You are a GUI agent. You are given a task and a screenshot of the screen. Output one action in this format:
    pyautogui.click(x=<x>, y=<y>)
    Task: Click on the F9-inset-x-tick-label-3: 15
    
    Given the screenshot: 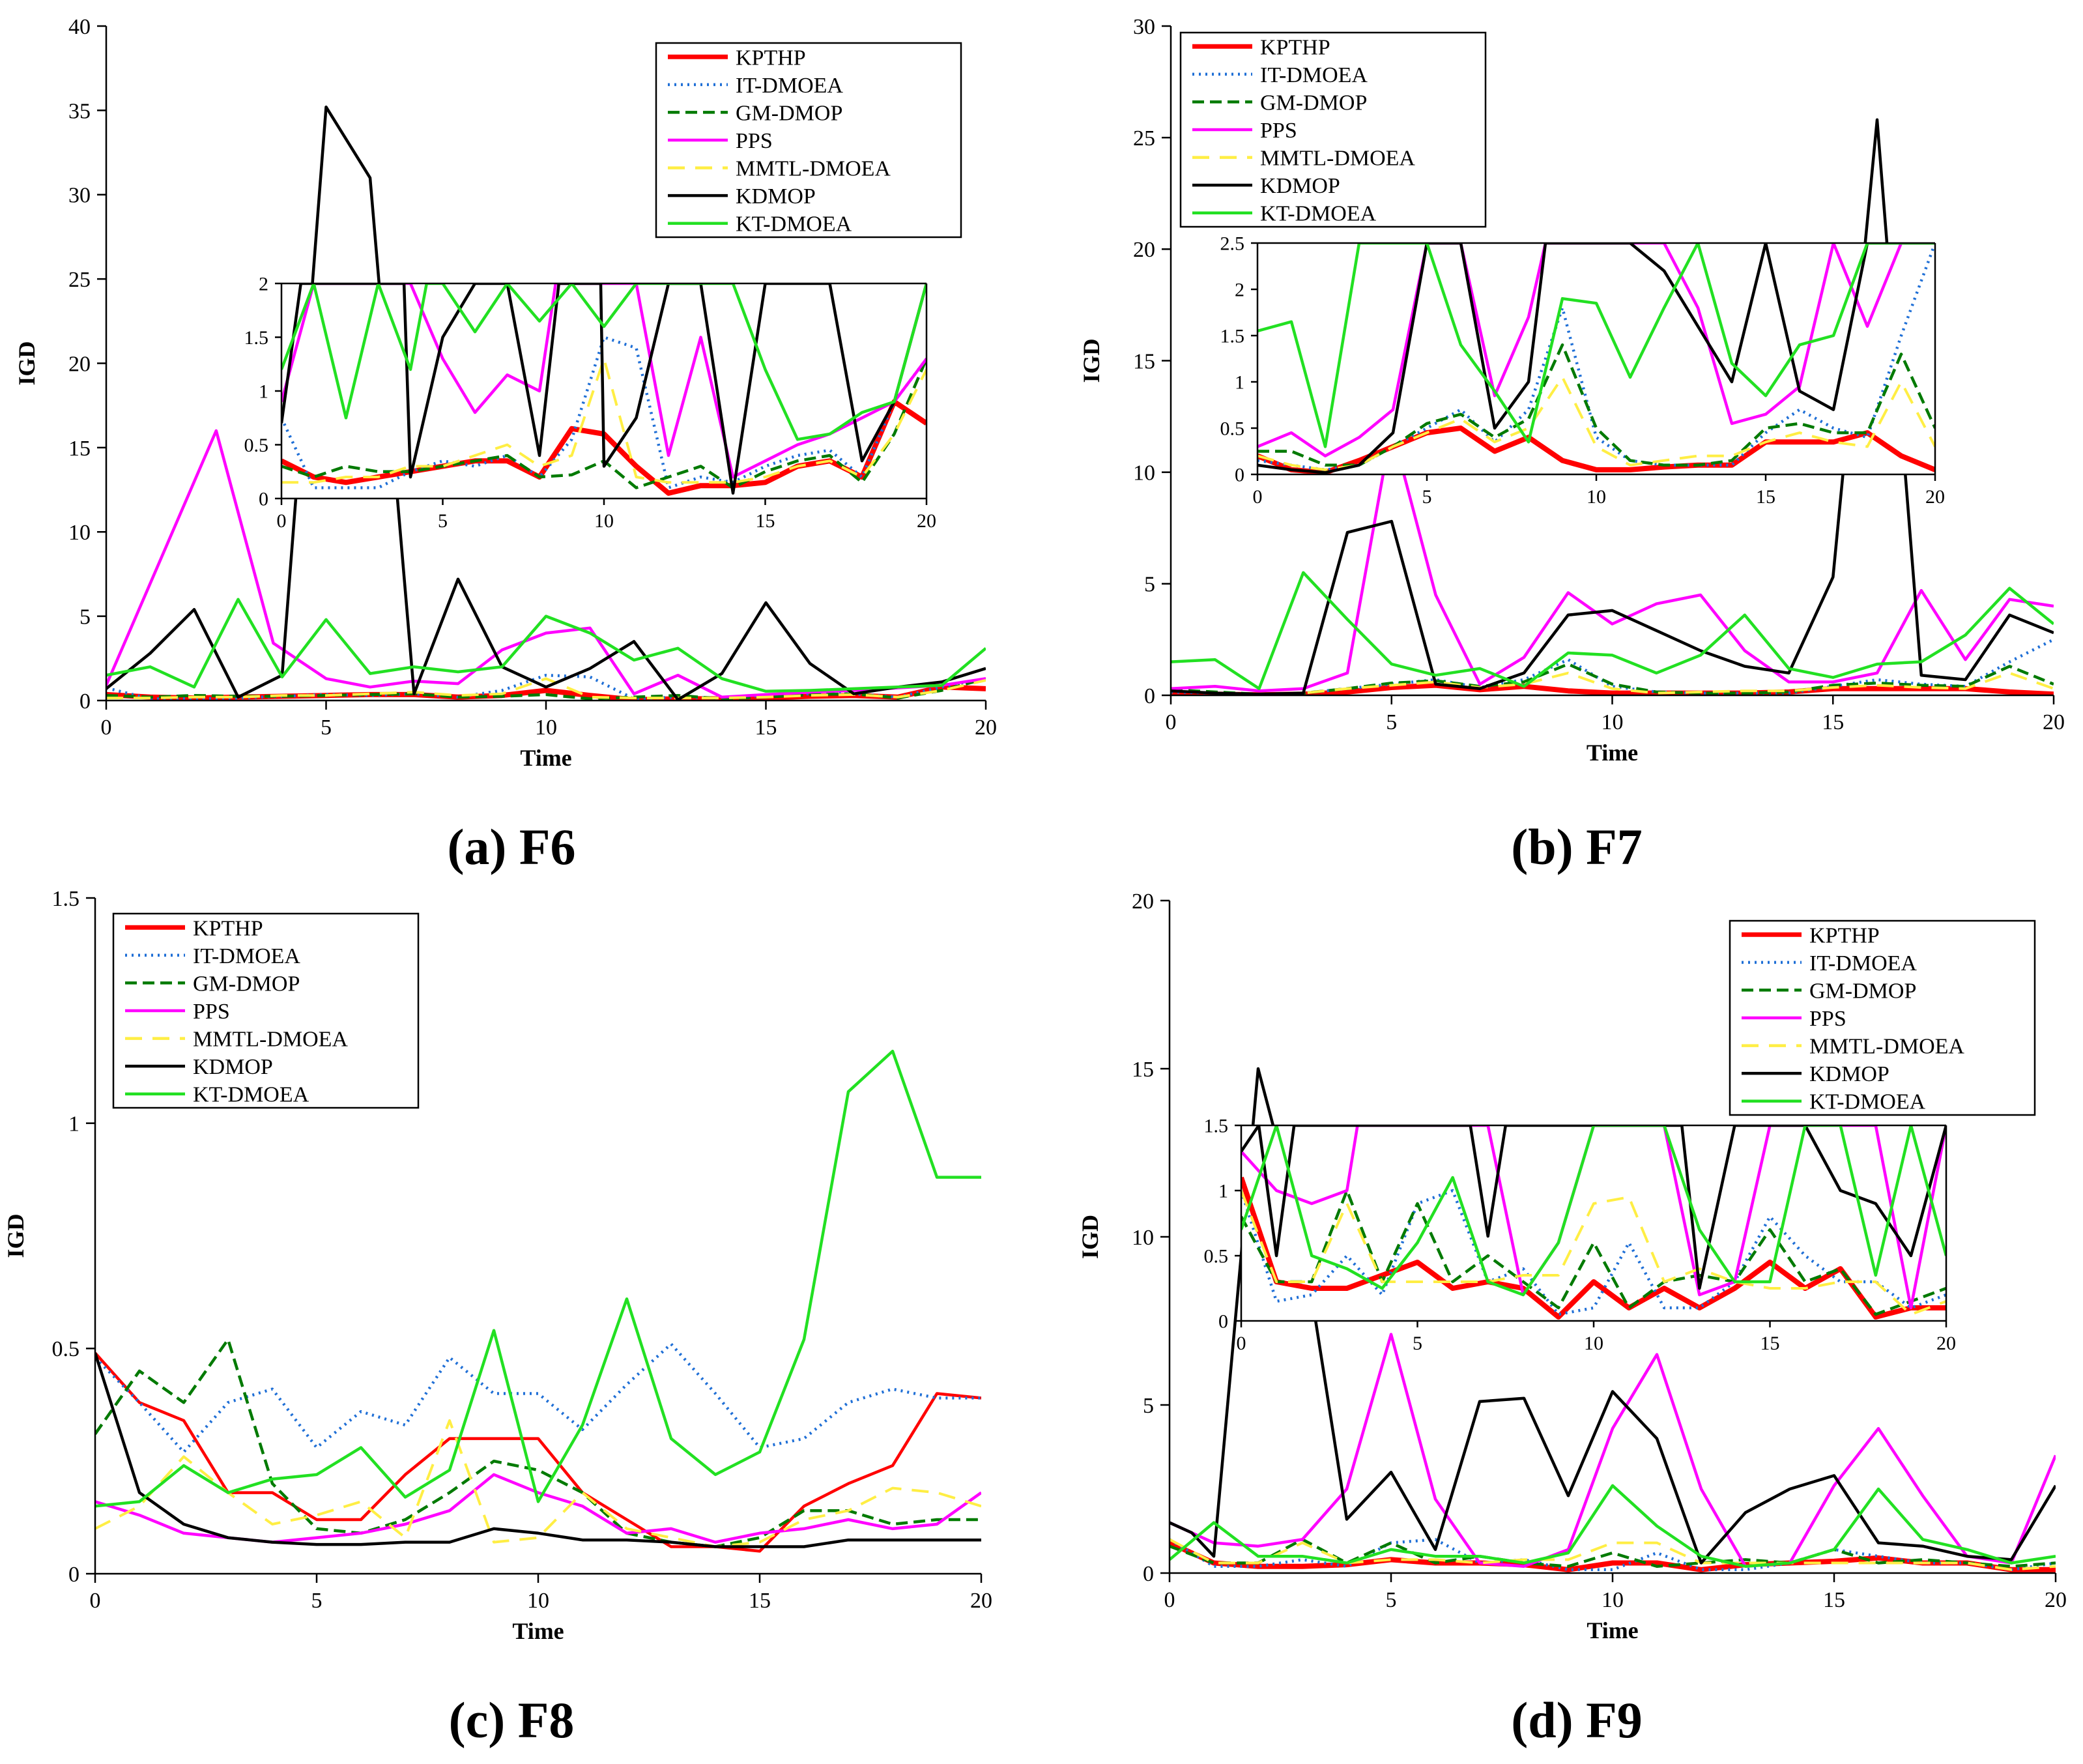 What is the action you would take?
    pyautogui.click(x=1770, y=1343)
    